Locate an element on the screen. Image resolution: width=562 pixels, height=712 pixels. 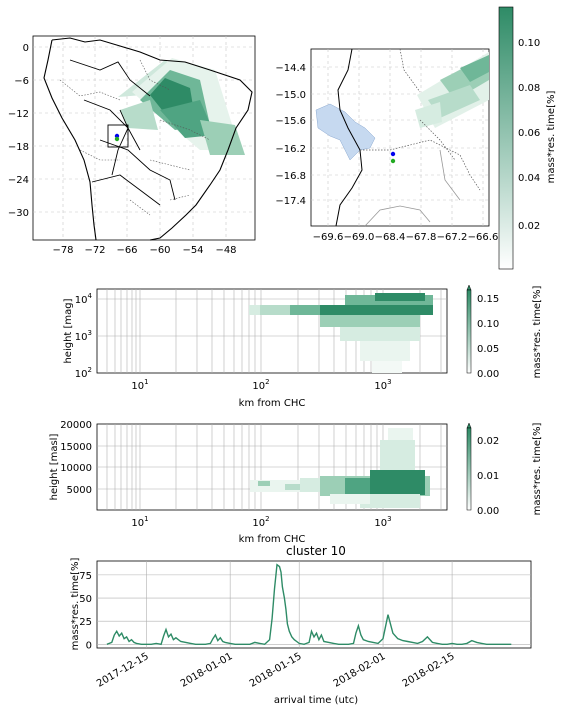
x-tick-label: 2018-02-01 is located at coordinates (360, 670).